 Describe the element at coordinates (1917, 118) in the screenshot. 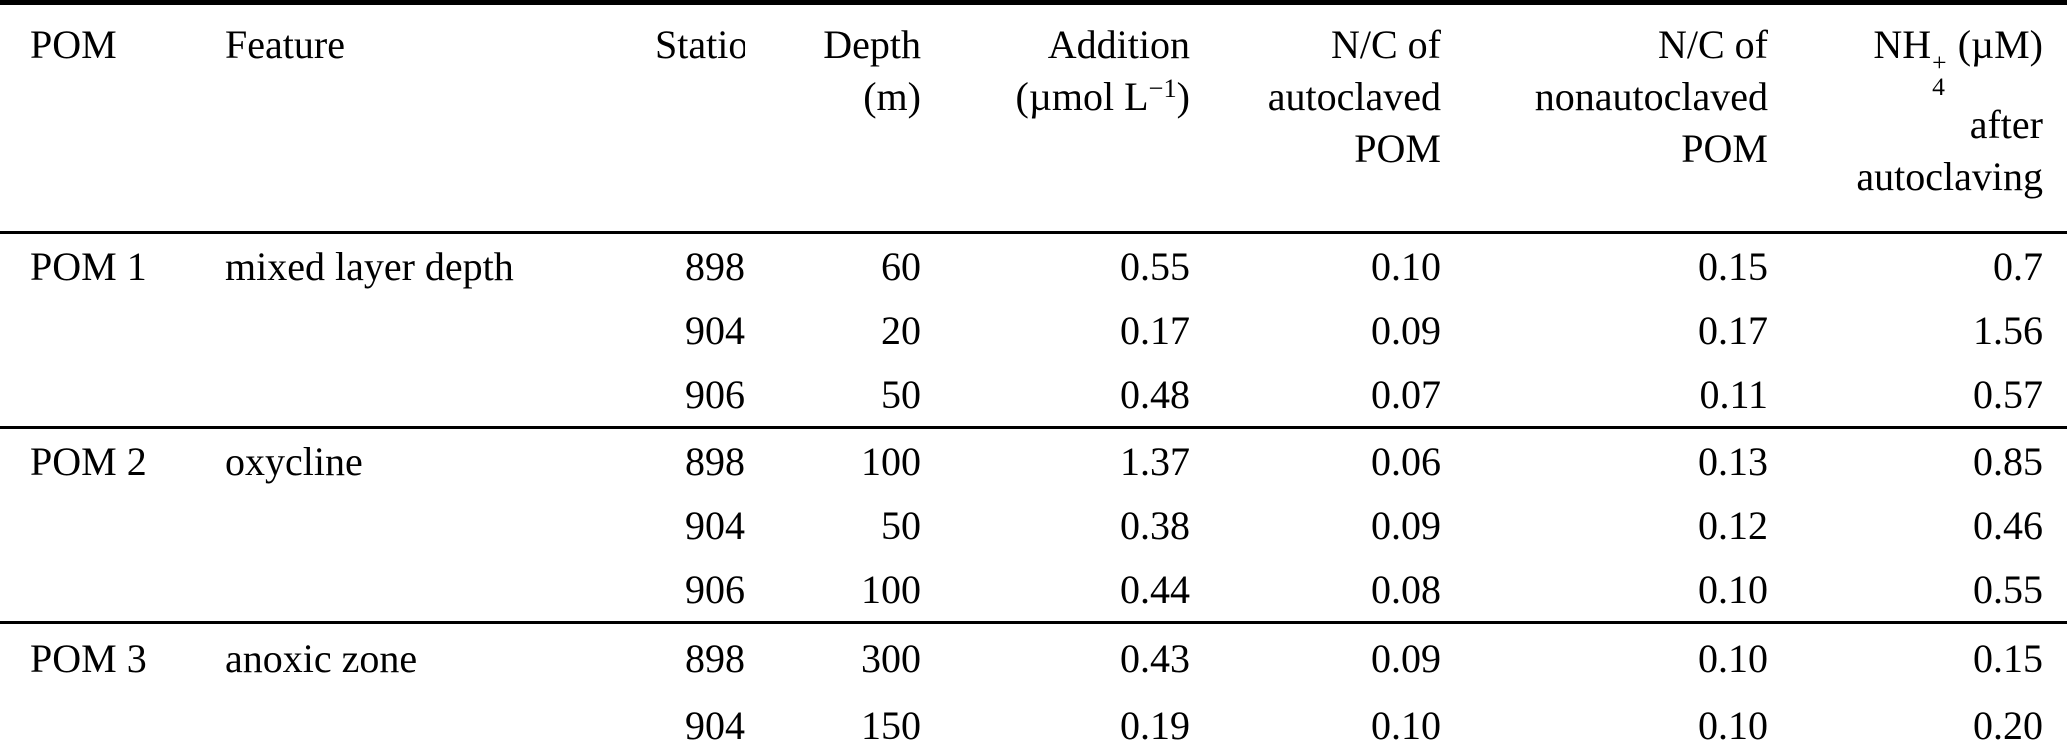

I see `col-header-nh4: NH +4 (µM) after autoclaving` at that location.